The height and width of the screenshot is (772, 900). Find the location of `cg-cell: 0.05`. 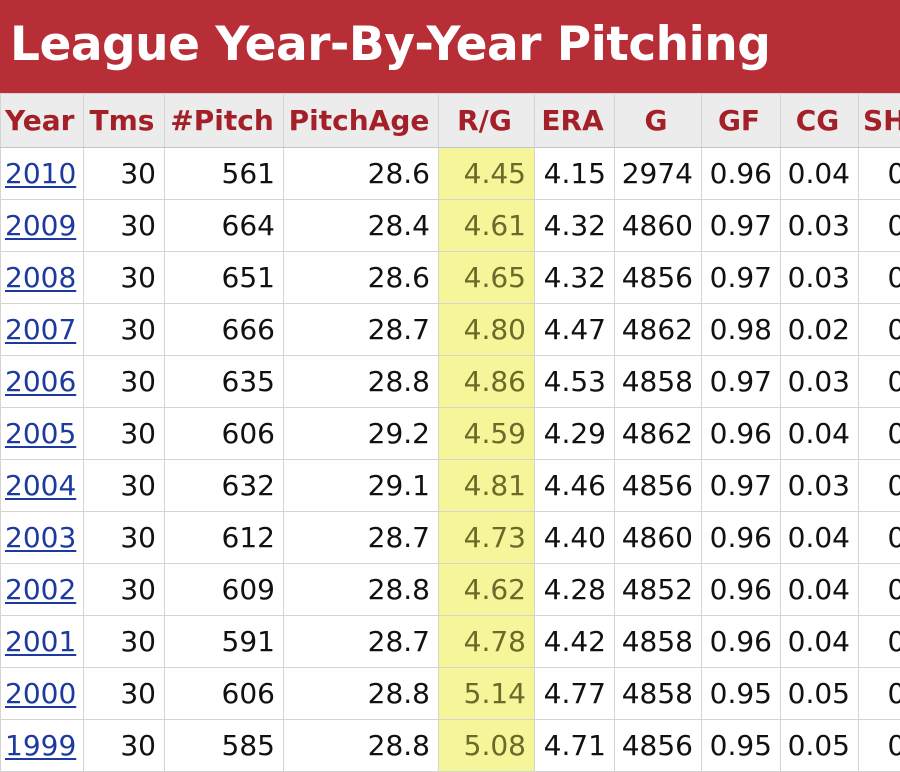

cg-cell: 0.05 is located at coordinates (819, 745).